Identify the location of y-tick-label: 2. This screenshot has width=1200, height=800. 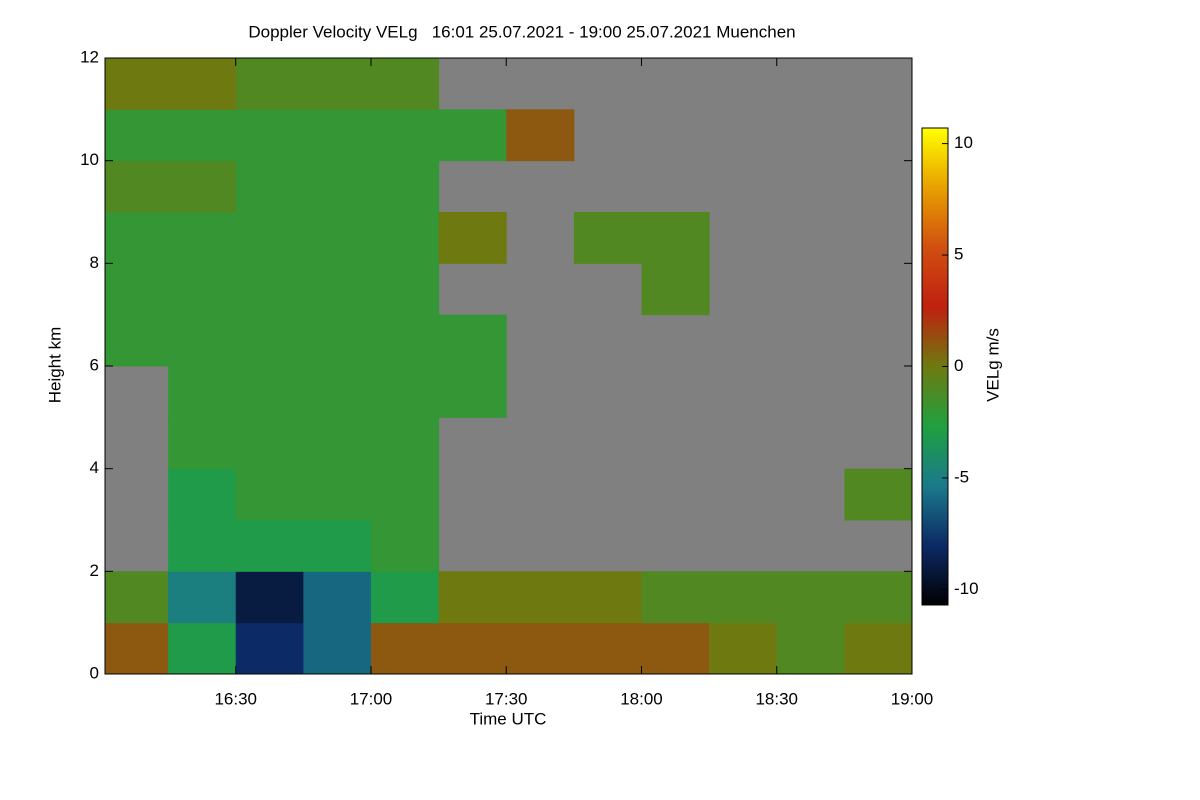
(94, 570).